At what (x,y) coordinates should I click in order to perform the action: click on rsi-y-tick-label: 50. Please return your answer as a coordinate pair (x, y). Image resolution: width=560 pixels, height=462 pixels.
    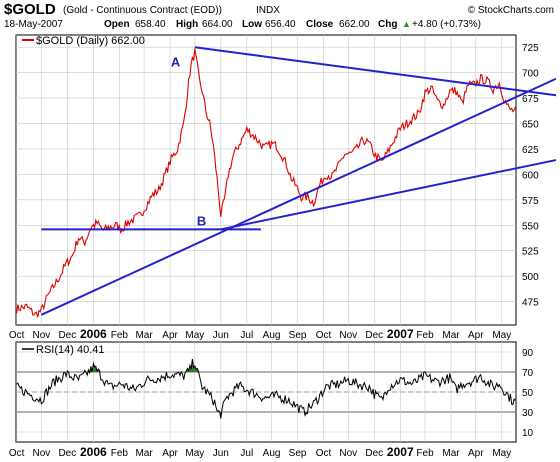
    Looking at the image, I should click on (528, 393).